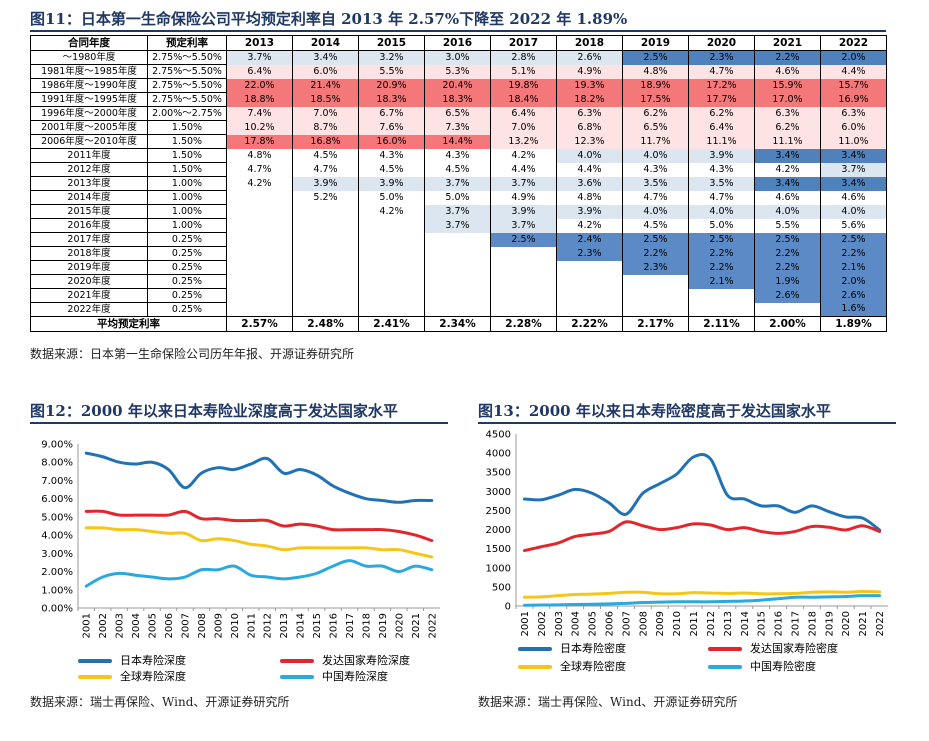  Describe the element at coordinates (89, 155) in the screenshot. I see `row-period: 2011年度` at that location.